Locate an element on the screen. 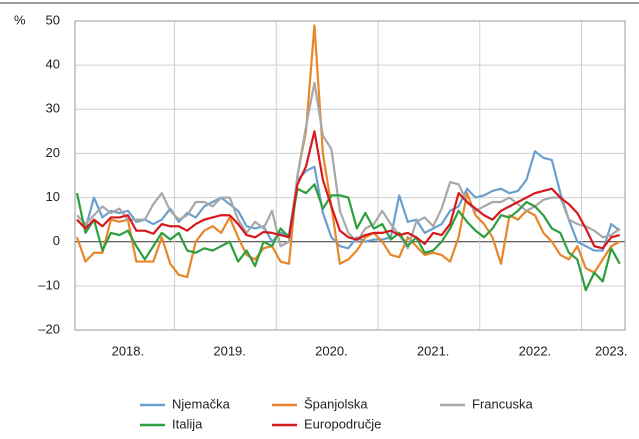  x-tick-label: 2021. is located at coordinates (433, 350).